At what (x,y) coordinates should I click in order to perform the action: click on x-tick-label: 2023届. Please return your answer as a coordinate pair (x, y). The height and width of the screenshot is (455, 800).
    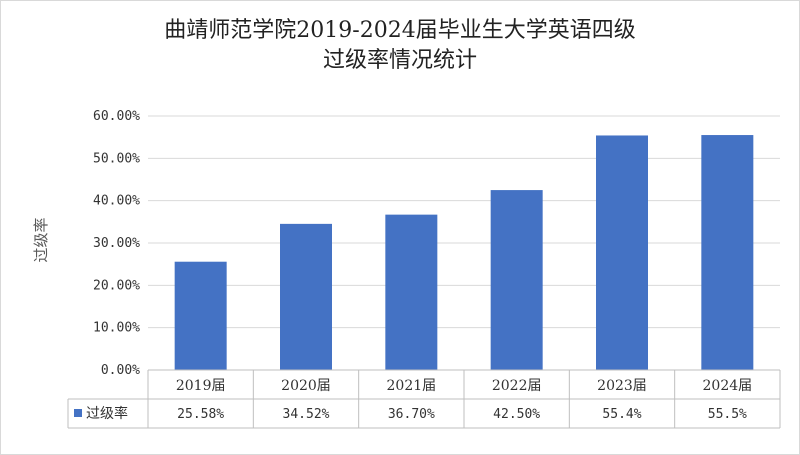
    Looking at the image, I should click on (622, 386).